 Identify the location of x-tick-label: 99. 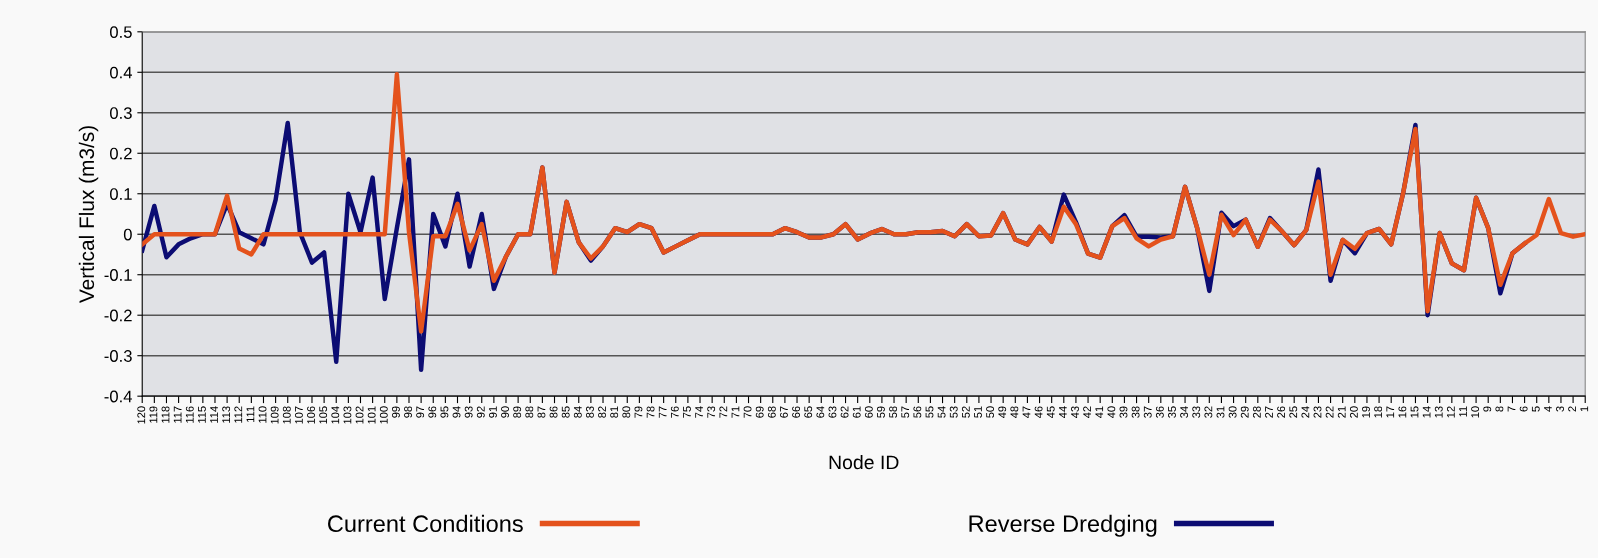
(395, 412).